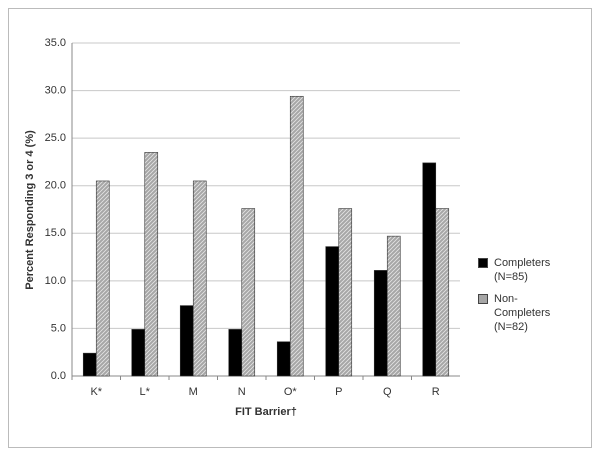 This screenshot has height=461, width=600. What do you see at coordinates (30, 210) in the screenshot?
I see `y-axis-label: Percent Responding 3 or 4 (%)` at bounding box center [30, 210].